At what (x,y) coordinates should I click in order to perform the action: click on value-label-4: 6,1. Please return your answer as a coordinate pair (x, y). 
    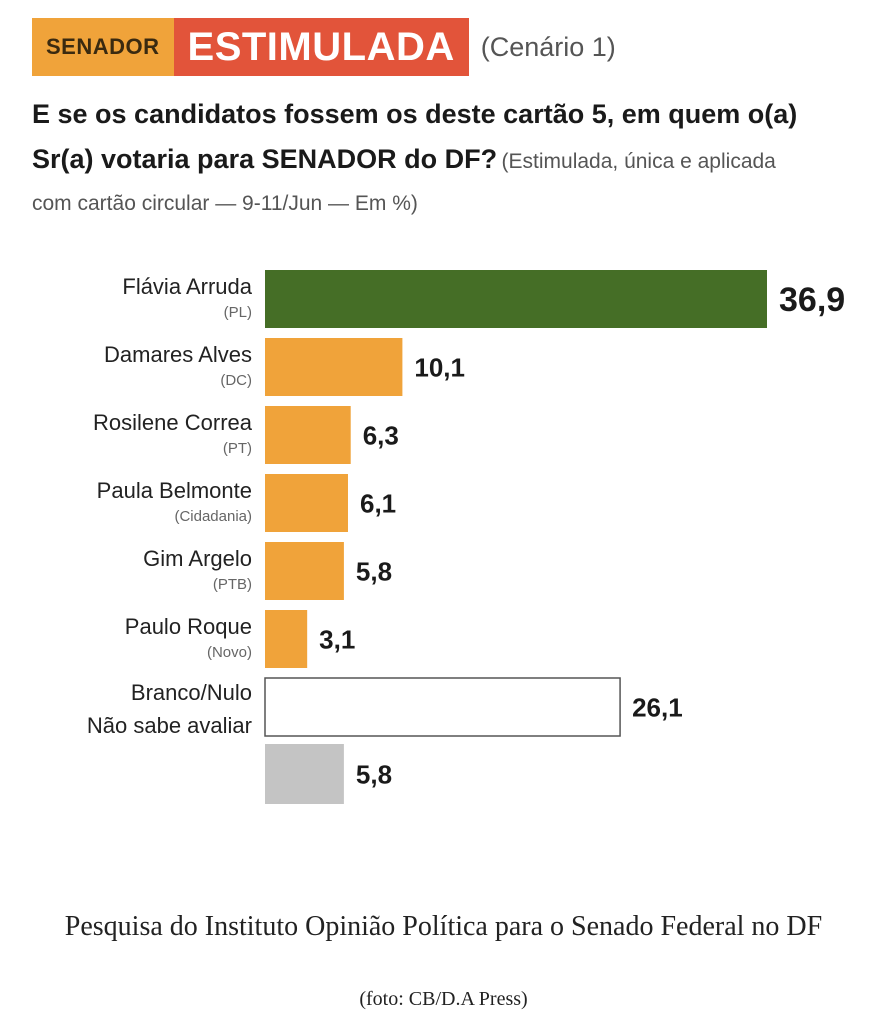
    Looking at the image, I should click on (378, 503).